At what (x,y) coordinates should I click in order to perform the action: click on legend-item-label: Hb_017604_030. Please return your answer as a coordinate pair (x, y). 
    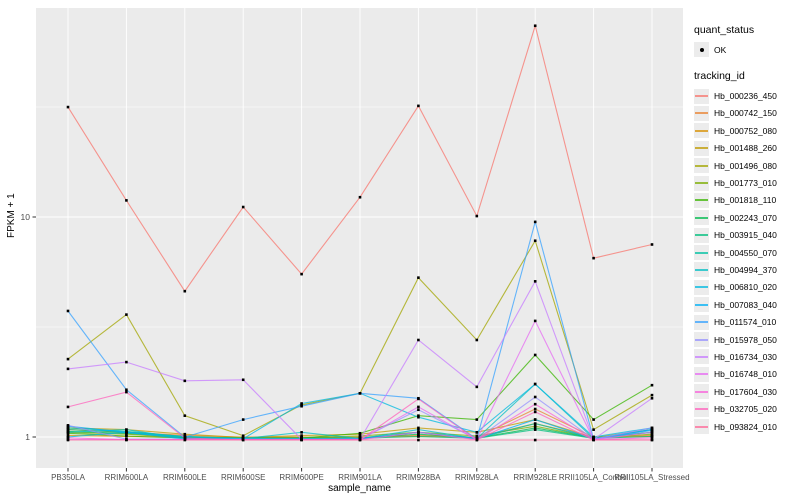
    Looking at the image, I should click on (745, 391).